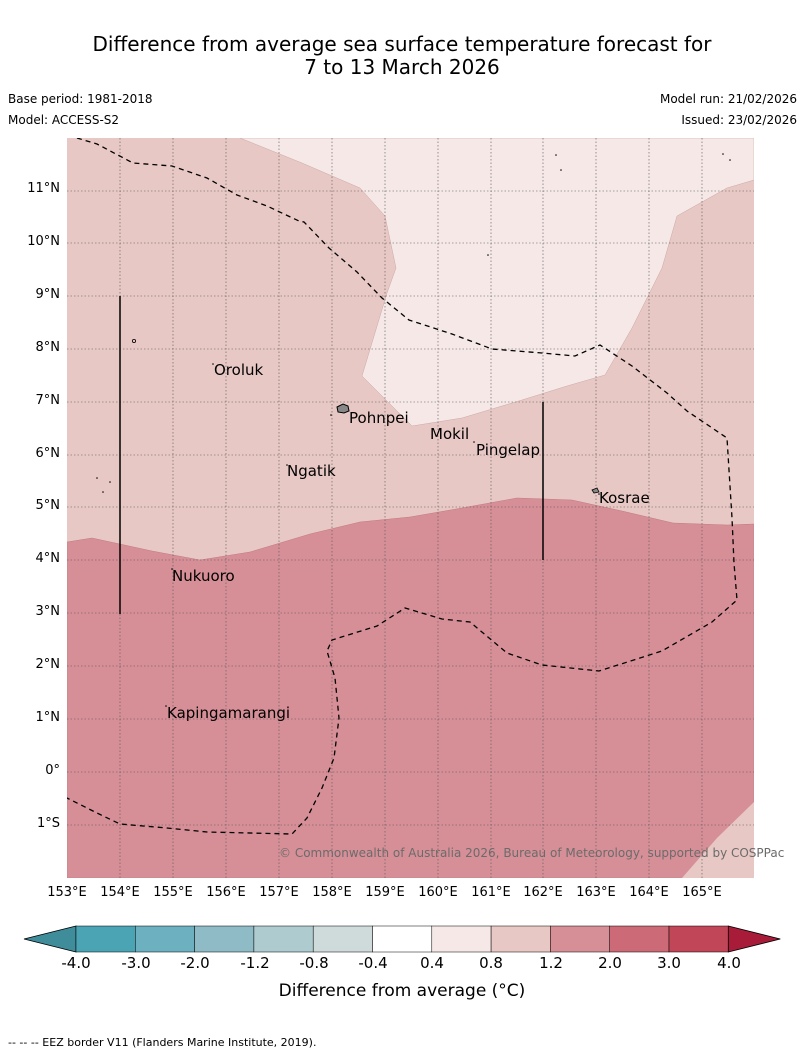 This screenshot has width=804, height=1058. What do you see at coordinates (543, 892) in the screenshot?
I see `lon-label: 162°E` at bounding box center [543, 892].